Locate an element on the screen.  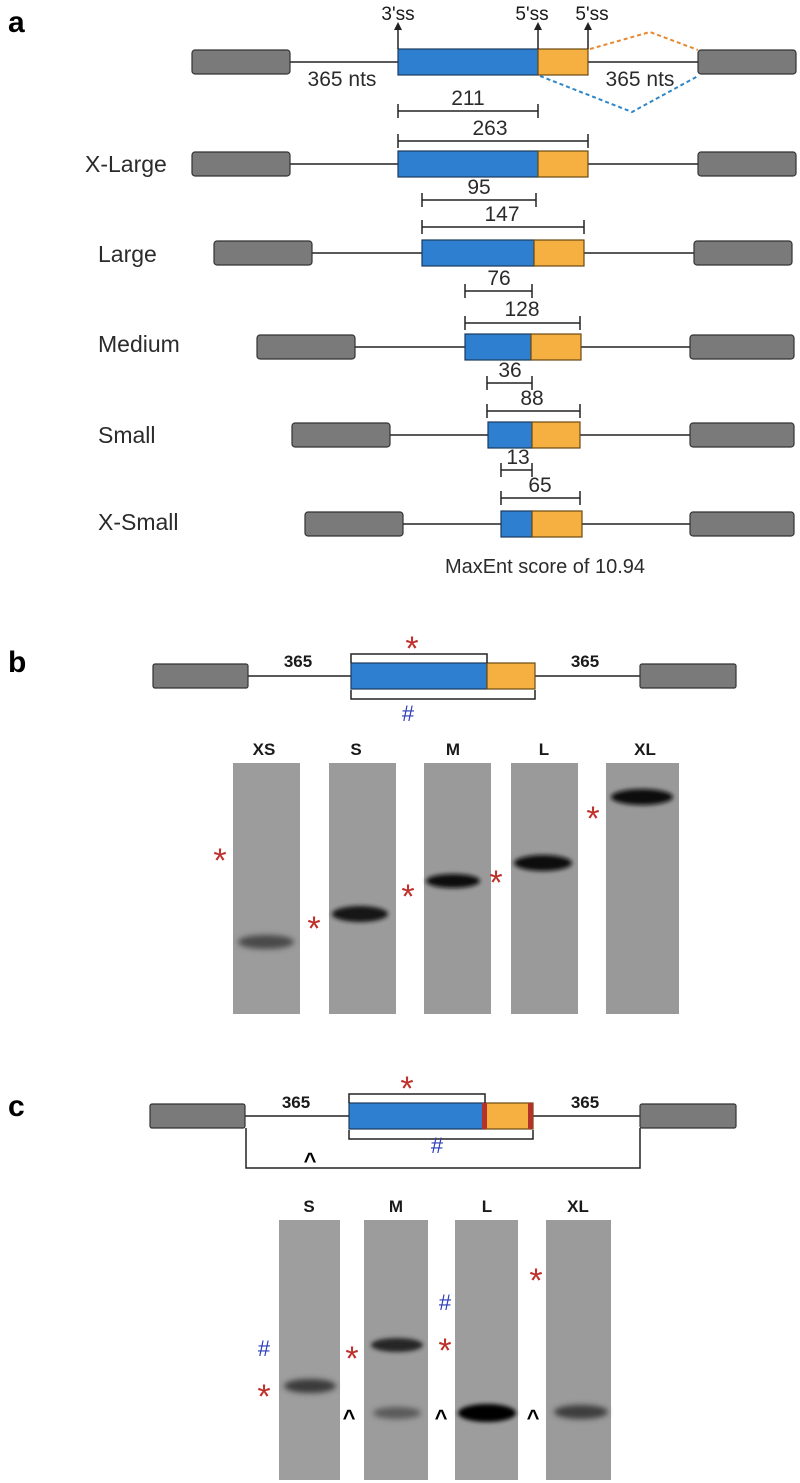
splice-mark-right is located at coordinates (530, 1116).